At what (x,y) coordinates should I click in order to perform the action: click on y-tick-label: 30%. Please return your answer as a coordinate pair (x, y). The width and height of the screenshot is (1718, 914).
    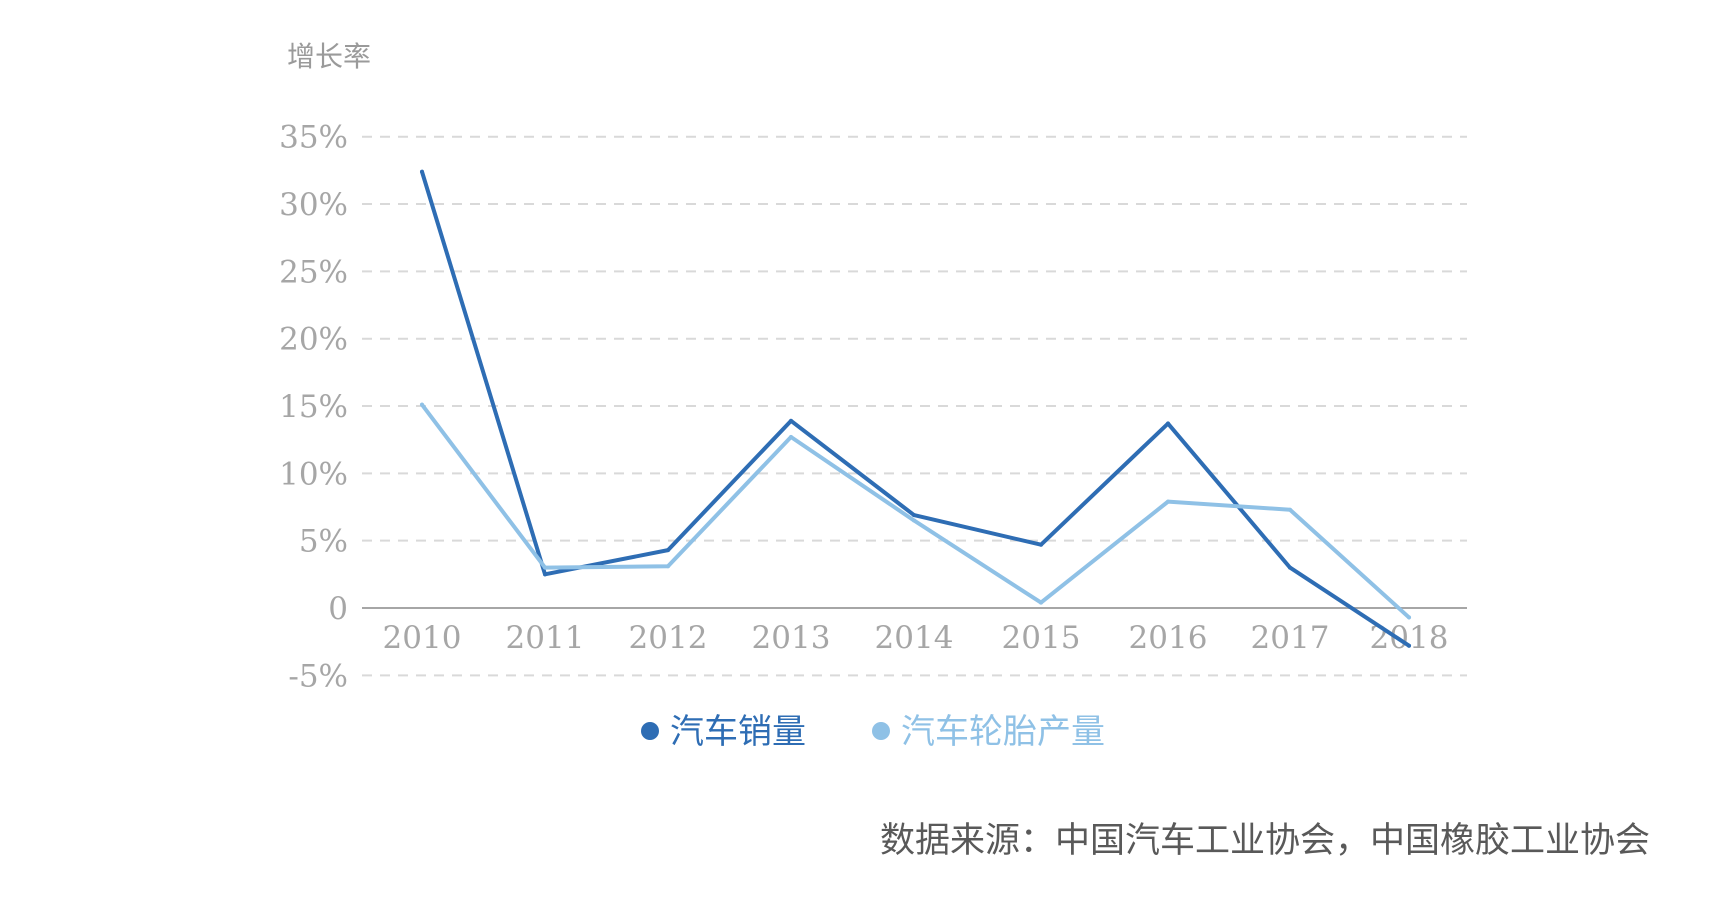
    Looking at the image, I should click on (313, 205).